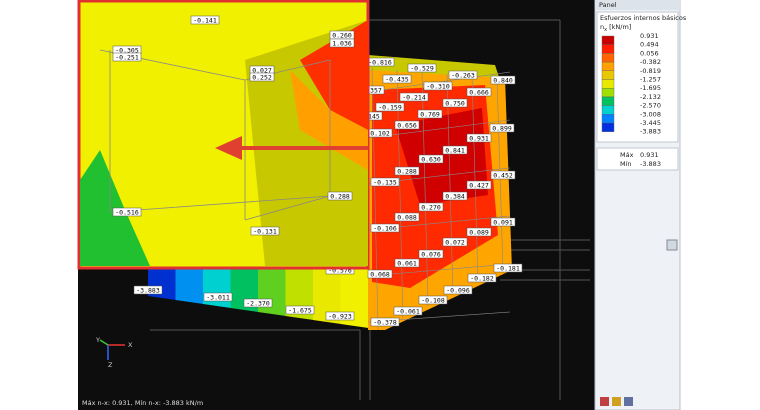  Describe the element at coordinates (650, 132) in the screenshot. I see `legend-value: -3.883` at that location.